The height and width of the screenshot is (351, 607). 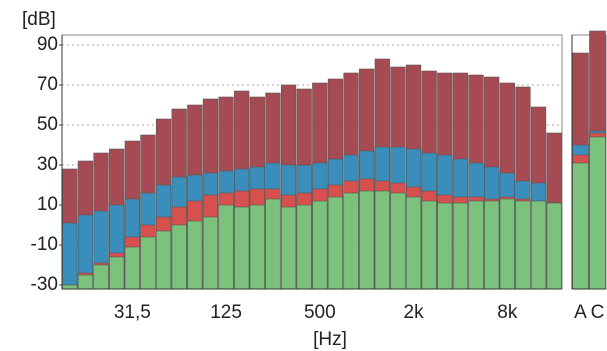 I want to click on y-tick-label: 70, so click(x=47, y=84).